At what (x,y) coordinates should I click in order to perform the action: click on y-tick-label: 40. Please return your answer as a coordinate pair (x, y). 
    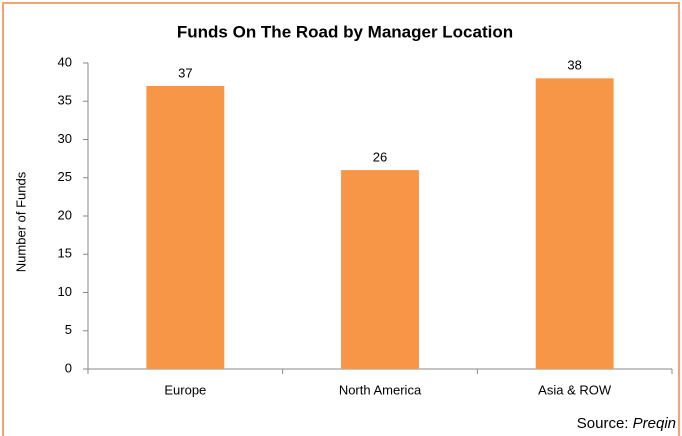
    Looking at the image, I should click on (65, 61).